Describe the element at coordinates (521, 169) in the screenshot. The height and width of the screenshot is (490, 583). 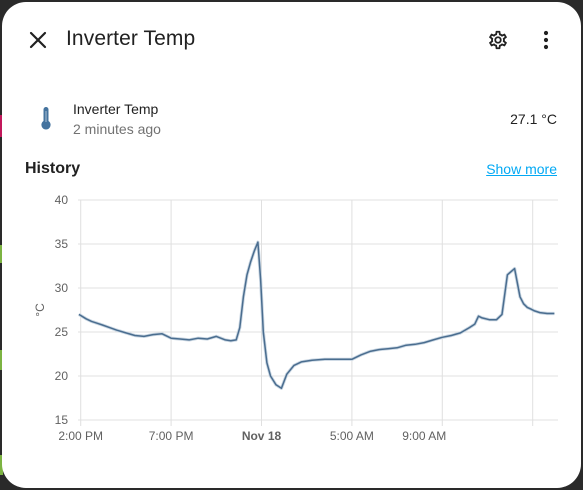
I see `show-more-link: Show more` at that location.